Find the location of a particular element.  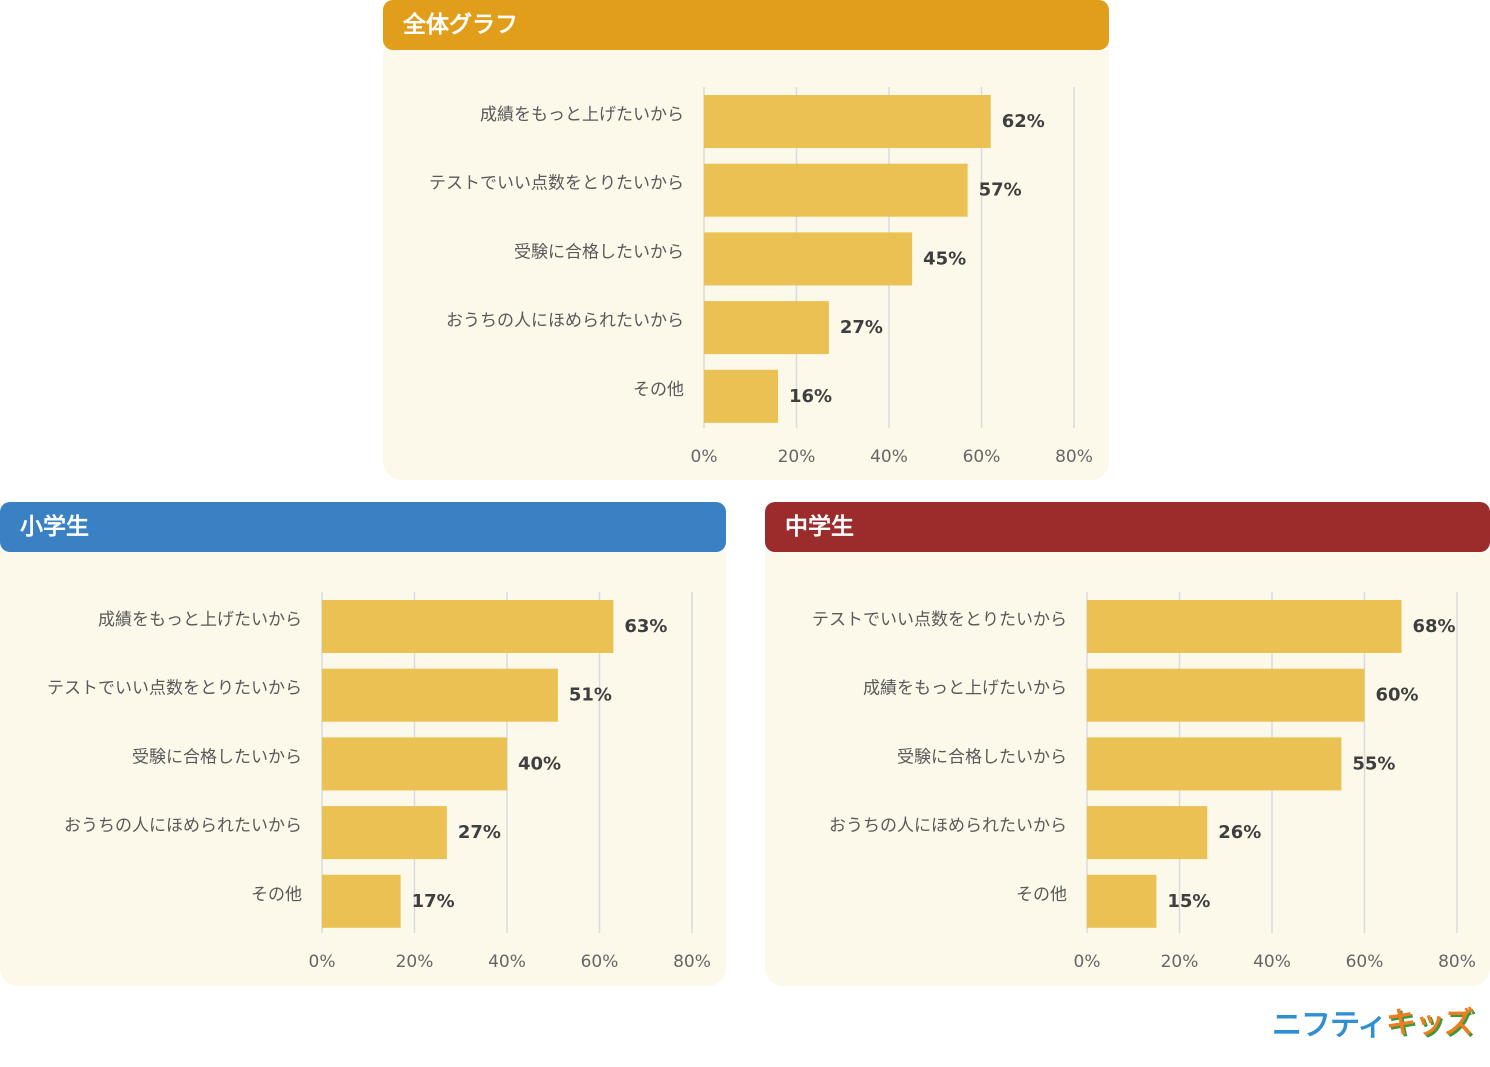

data-label: 51% is located at coordinates (590, 695).